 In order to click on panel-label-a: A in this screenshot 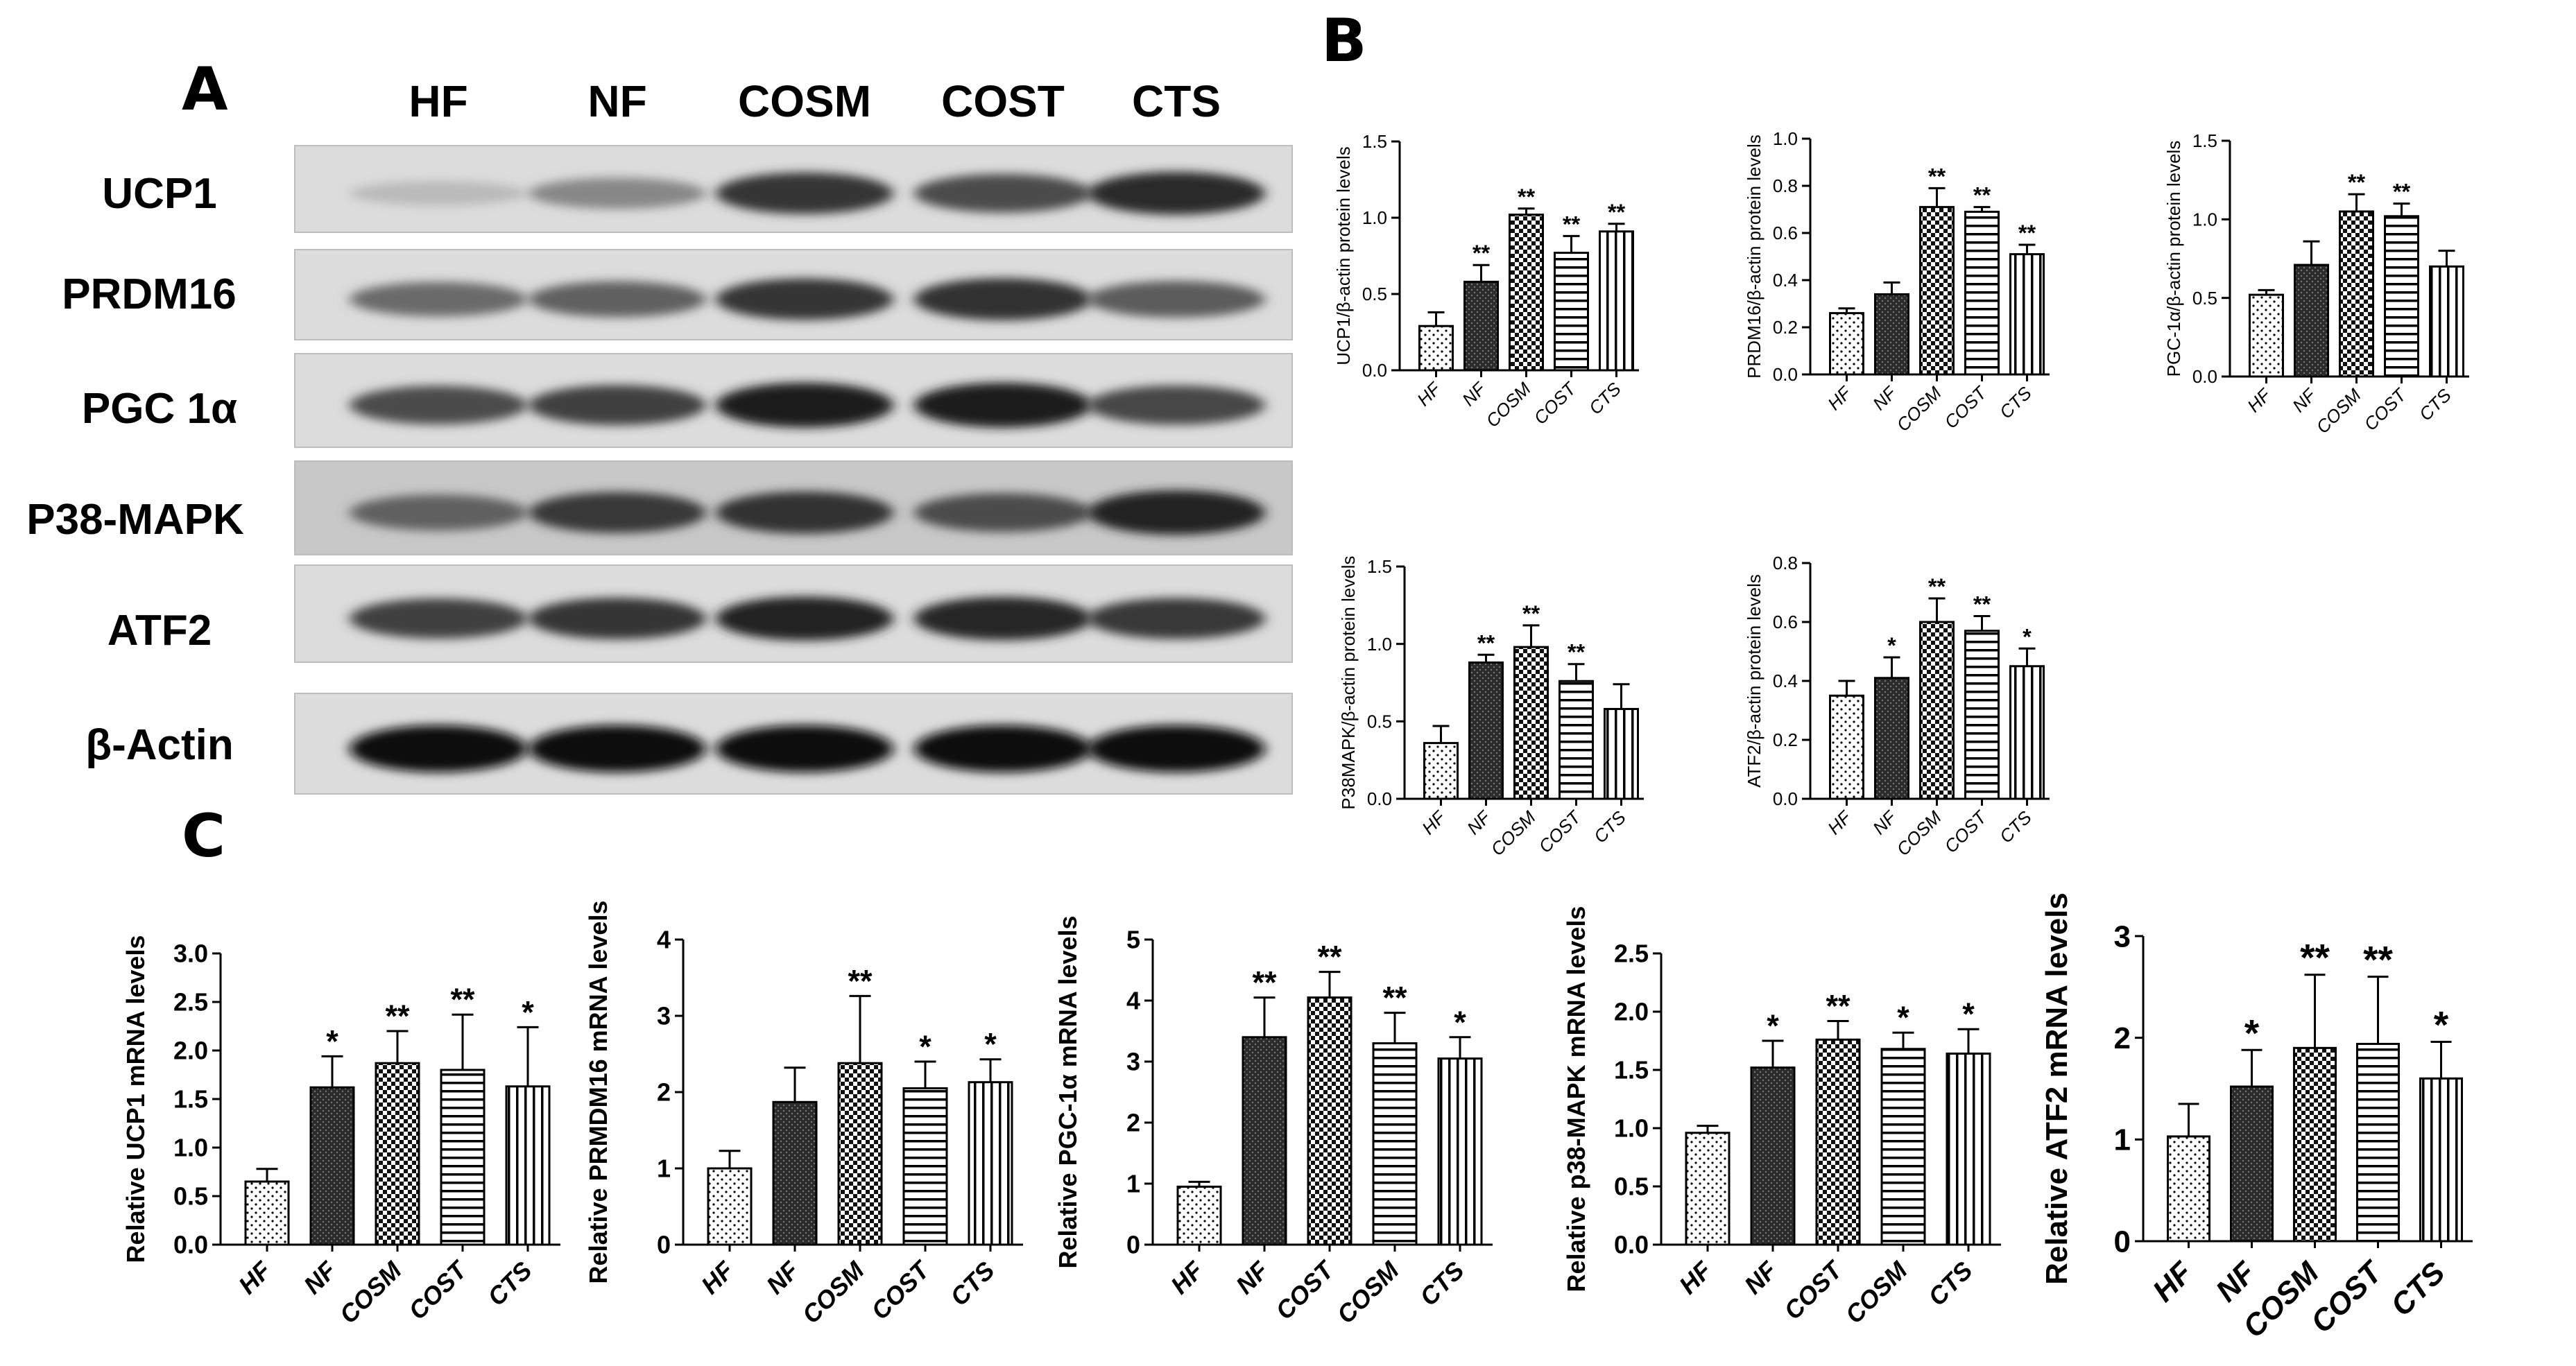, I will do `click(205, 89)`.